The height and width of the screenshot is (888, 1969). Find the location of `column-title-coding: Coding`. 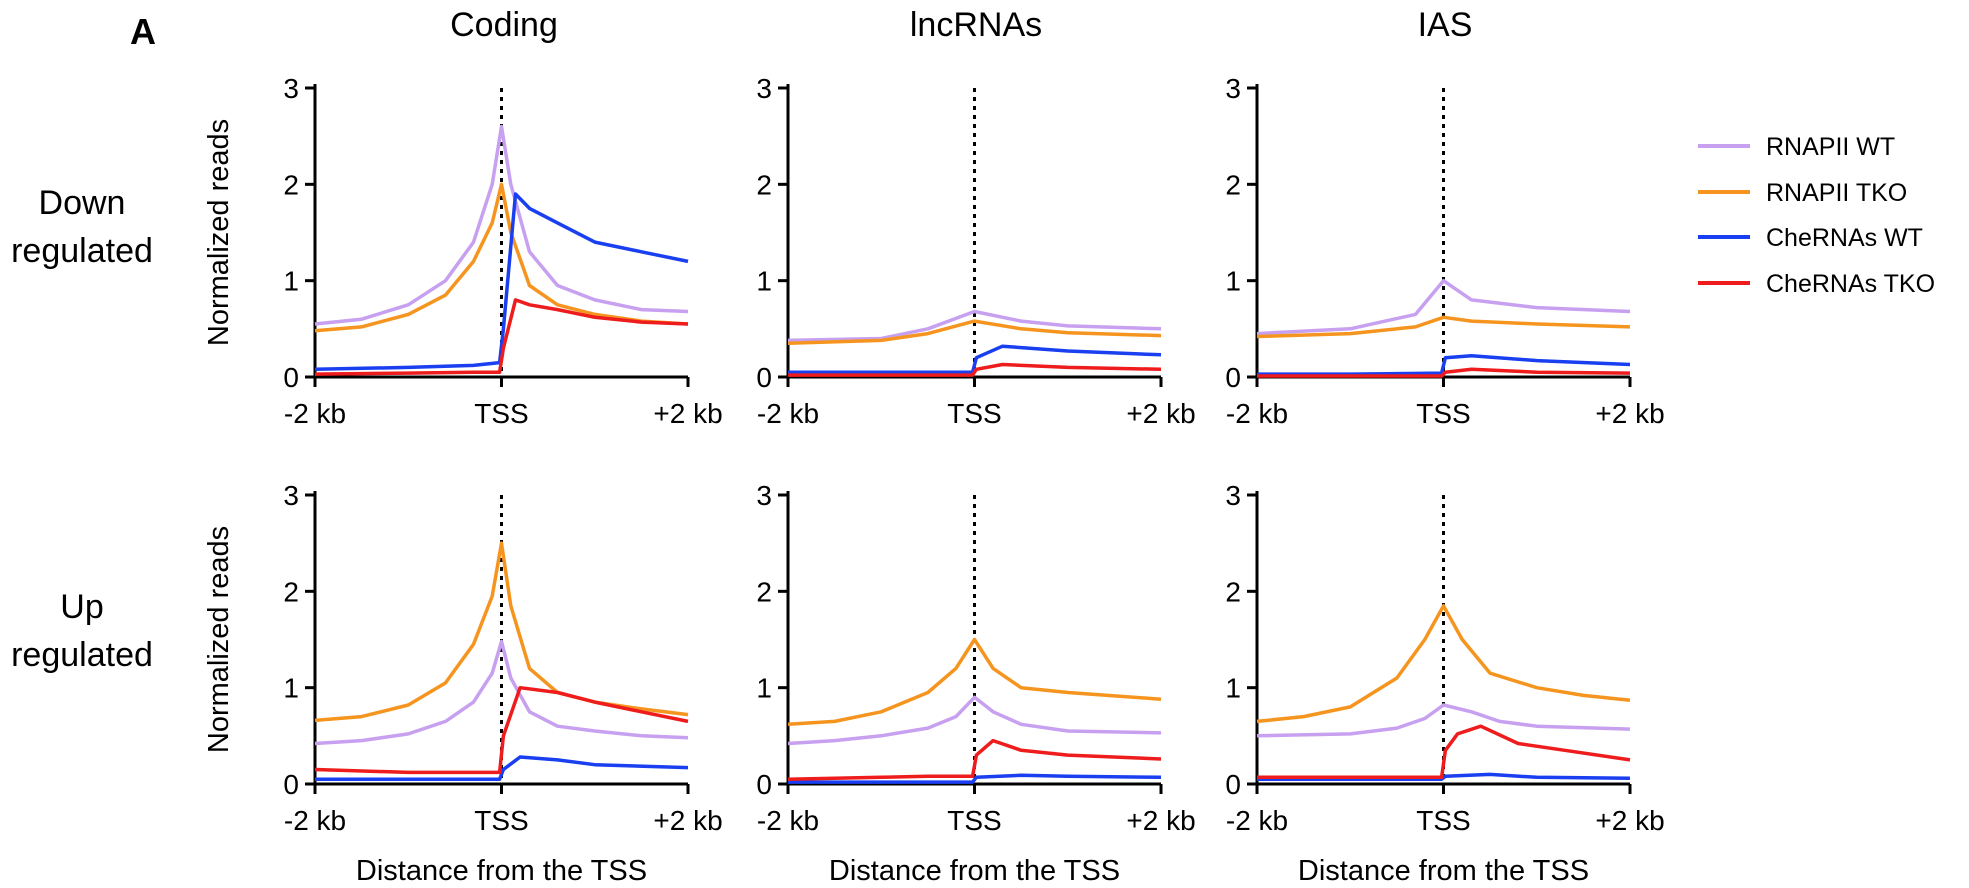

column-title-coding: Coding is located at coordinates (504, 25).